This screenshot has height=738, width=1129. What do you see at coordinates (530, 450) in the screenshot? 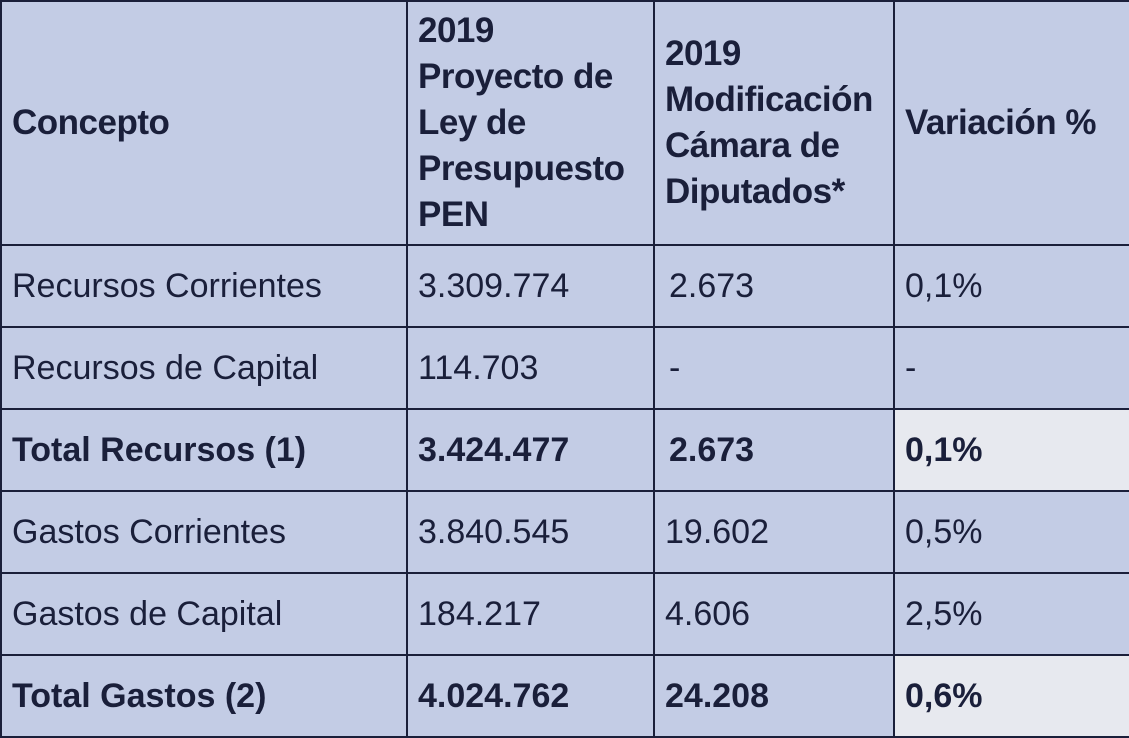
I see `cell-proyecto: 3.424.477` at bounding box center [530, 450].